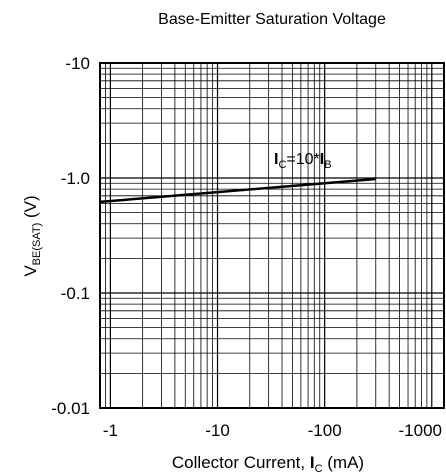  I want to click on x-tick-label: -1, so click(110, 430).